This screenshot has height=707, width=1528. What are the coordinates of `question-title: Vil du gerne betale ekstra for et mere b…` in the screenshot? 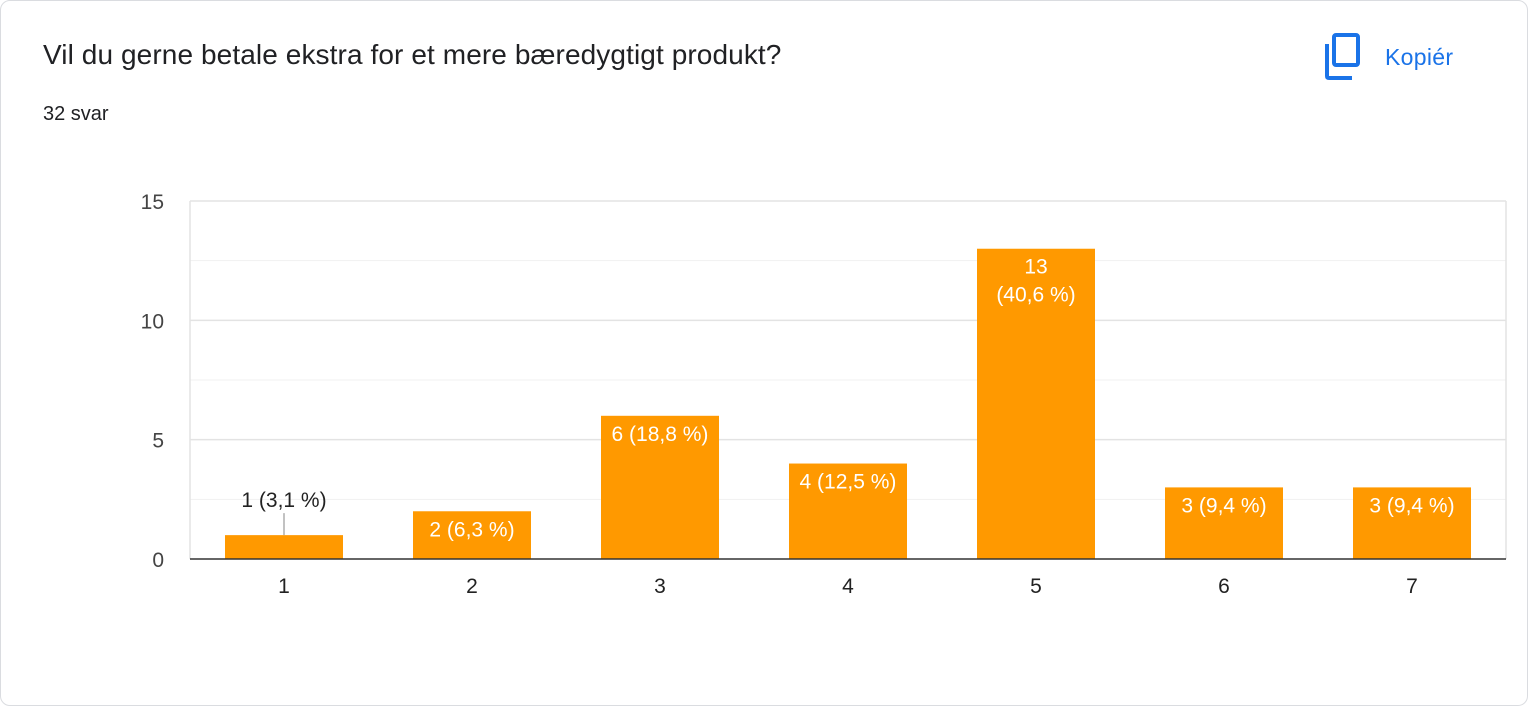 It's located at (412, 54).